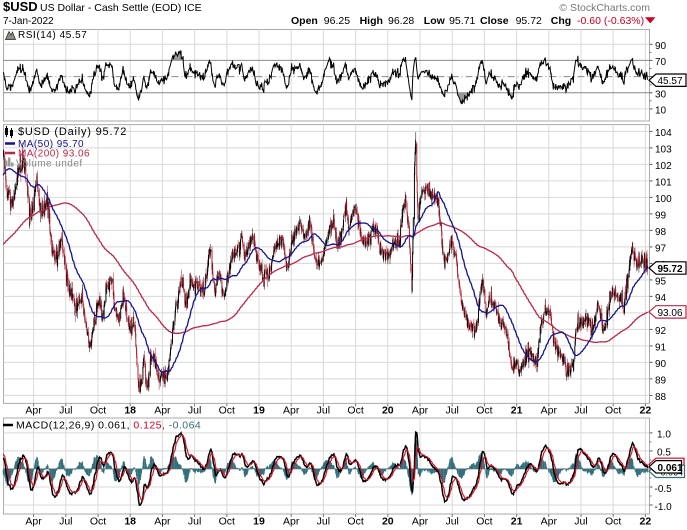  Describe the element at coordinates (28, 21) in the screenshot. I see `svg-text: 7-Jan-2022` at that location.